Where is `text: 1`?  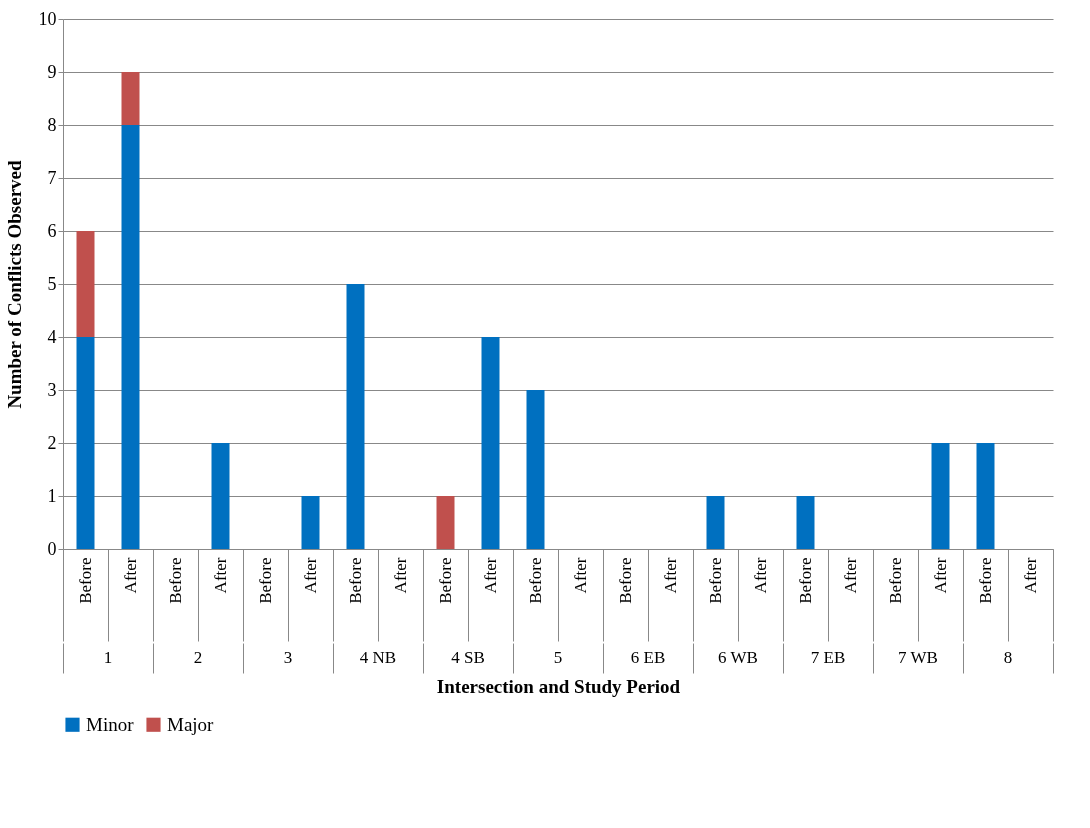 text: 1 is located at coordinates (108, 657).